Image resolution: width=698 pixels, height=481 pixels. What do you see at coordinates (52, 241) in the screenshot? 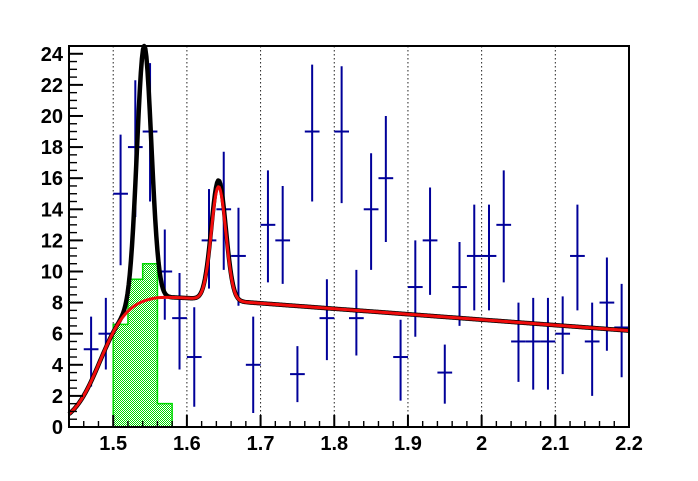
I see `y-axis-label: 12` at bounding box center [52, 241].